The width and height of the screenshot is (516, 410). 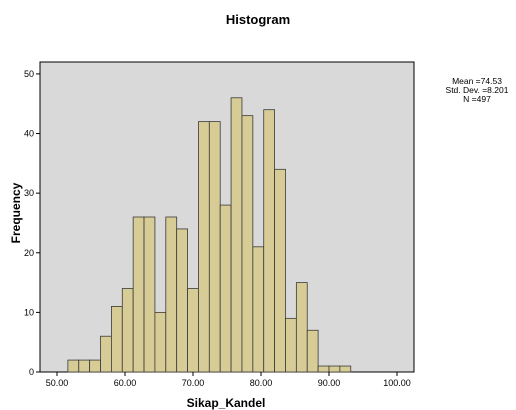 What do you see at coordinates (329, 383) in the screenshot?
I see `x-tick-label: 90.00` at bounding box center [329, 383].